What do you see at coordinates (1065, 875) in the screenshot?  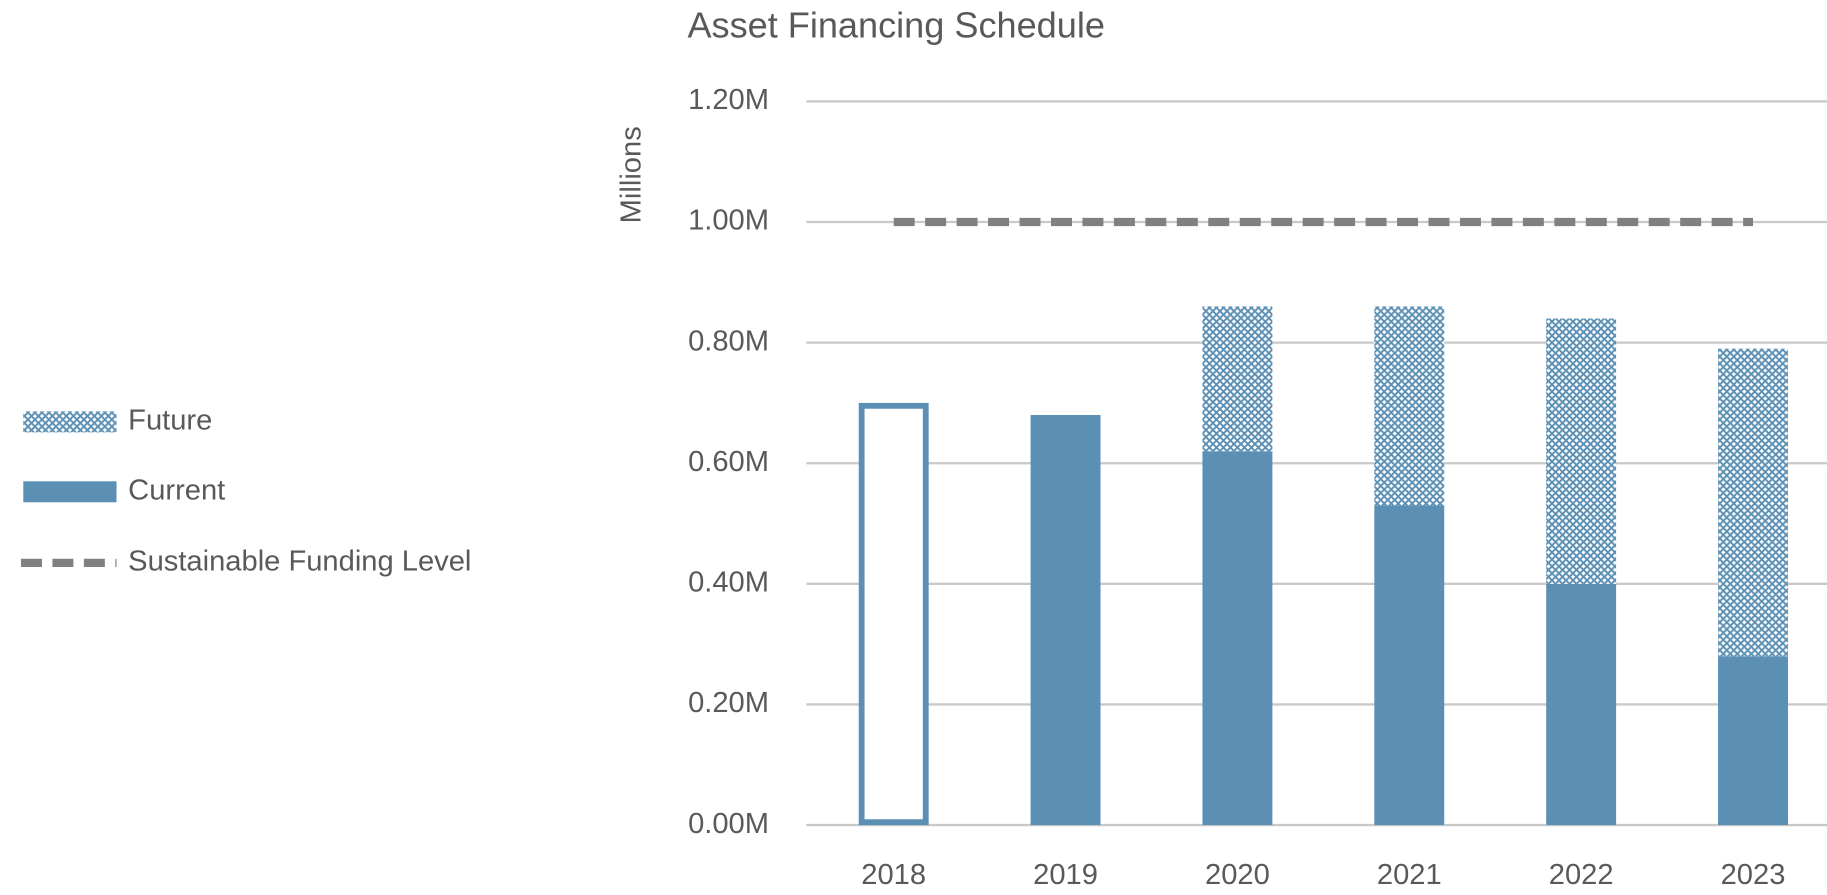 I see `x-tick-label: 2019` at bounding box center [1065, 875].